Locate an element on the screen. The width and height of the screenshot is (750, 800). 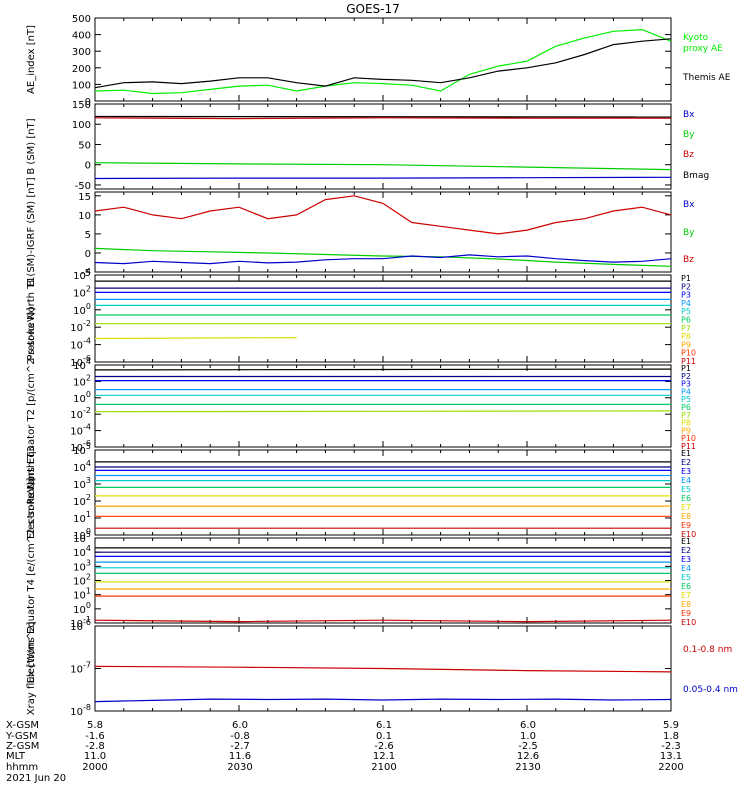
panel-3: 15 10 5 0 -5 B (SM)-IGRF (SM) [nT] Bx By Bz is located at coordinates (360, 231).